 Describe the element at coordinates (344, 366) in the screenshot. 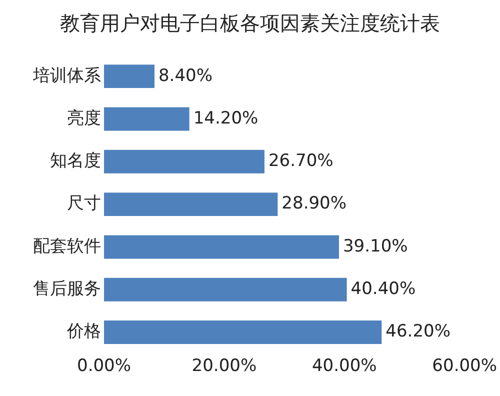

I see `x-tick-label: 40.00%` at that location.